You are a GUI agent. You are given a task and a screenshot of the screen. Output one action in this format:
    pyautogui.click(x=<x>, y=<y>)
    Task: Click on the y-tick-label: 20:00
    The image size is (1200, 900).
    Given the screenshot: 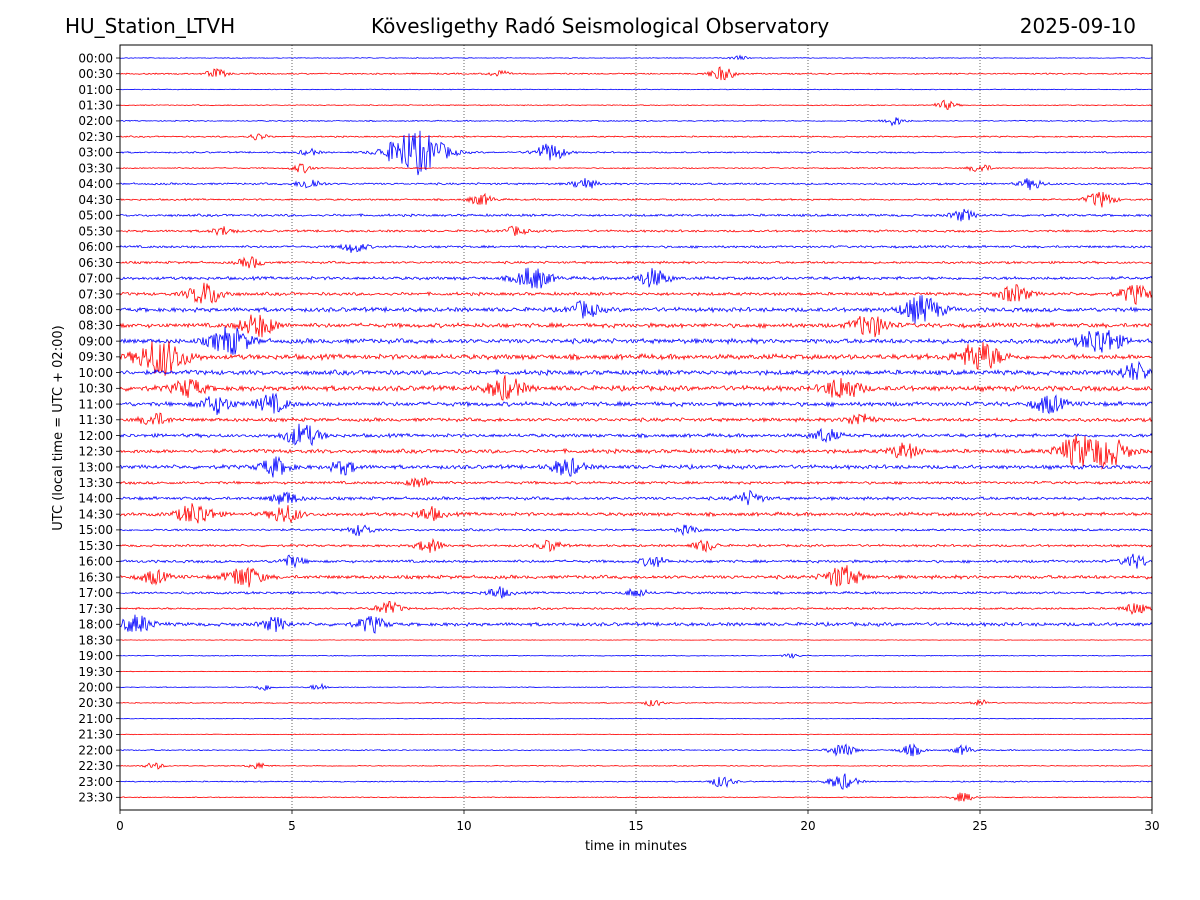 What is the action you would take?
    pyautogui.click(x=95, y=688)
    